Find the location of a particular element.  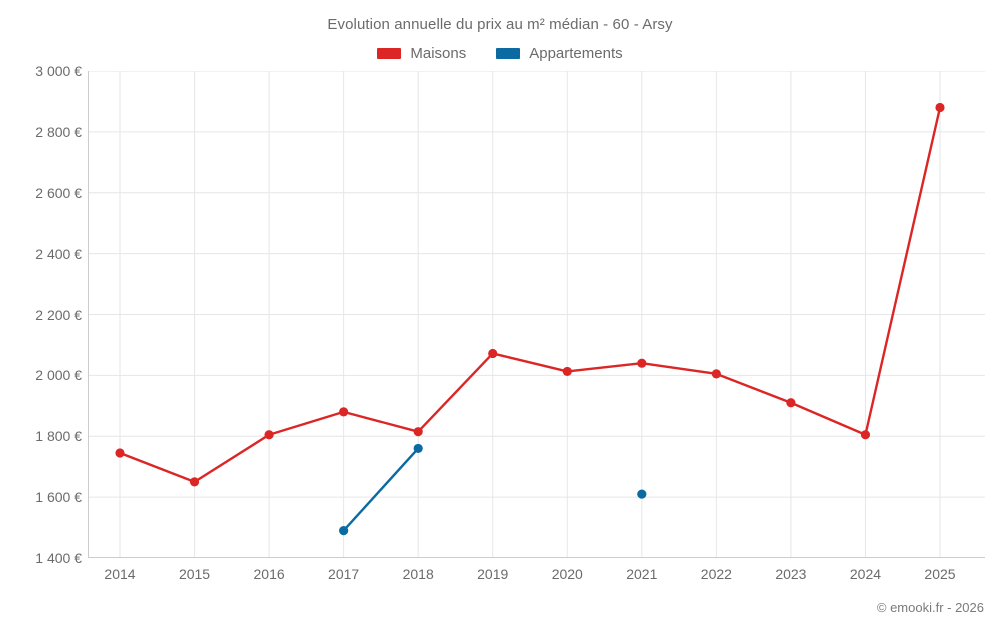

x-axis-tick-label: 2016 is located at coordinates (269, 574).